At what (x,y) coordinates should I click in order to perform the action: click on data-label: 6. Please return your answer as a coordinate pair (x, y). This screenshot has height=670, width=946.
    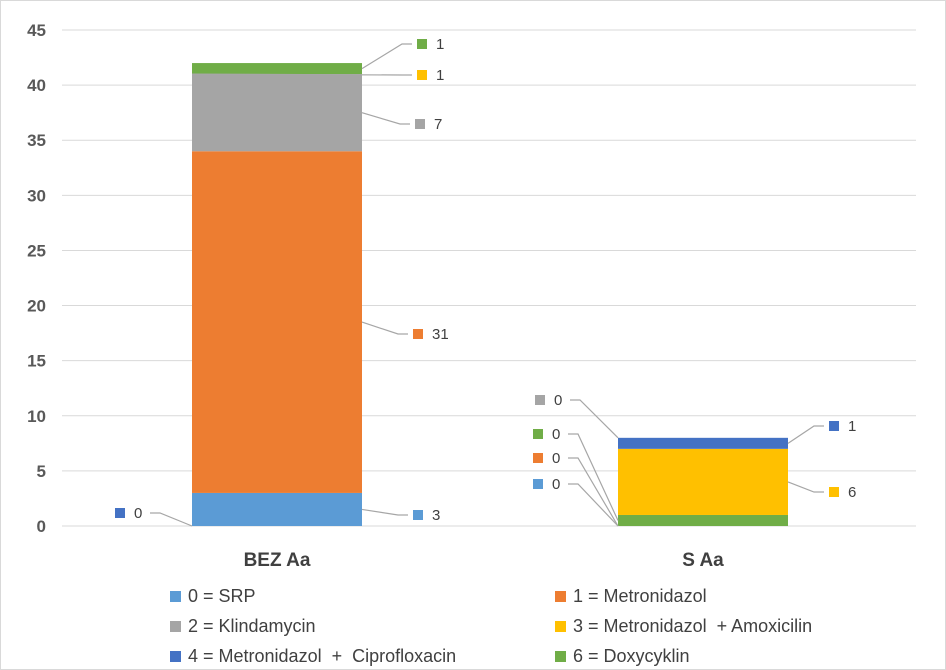
    Looking at the image, I should click on (852, 492).